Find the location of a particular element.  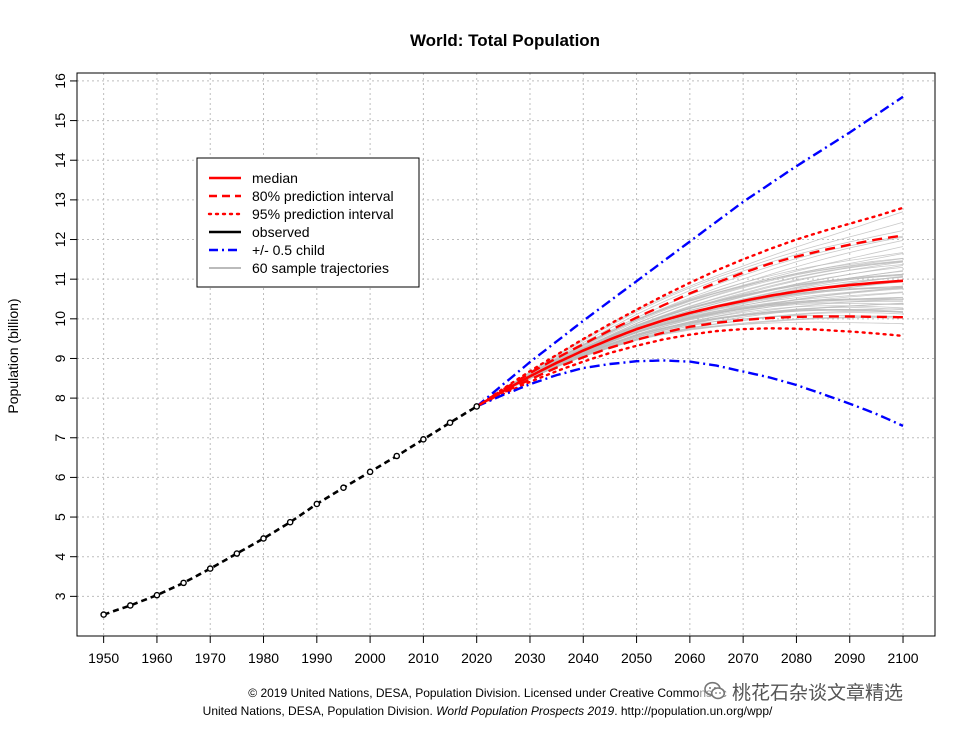

legend-label: +/- 0.5 child is located at coordinates (288, 250).